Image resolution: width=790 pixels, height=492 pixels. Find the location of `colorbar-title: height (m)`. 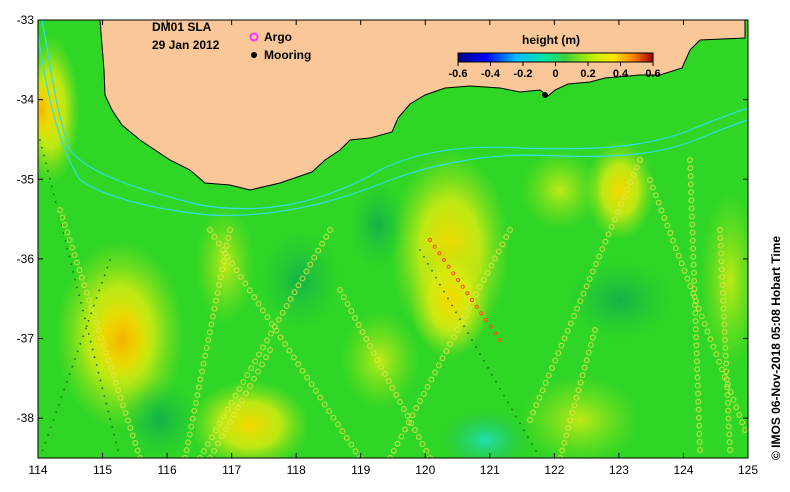

colorbar-title: height (m) is located at coordinates (551, 40).